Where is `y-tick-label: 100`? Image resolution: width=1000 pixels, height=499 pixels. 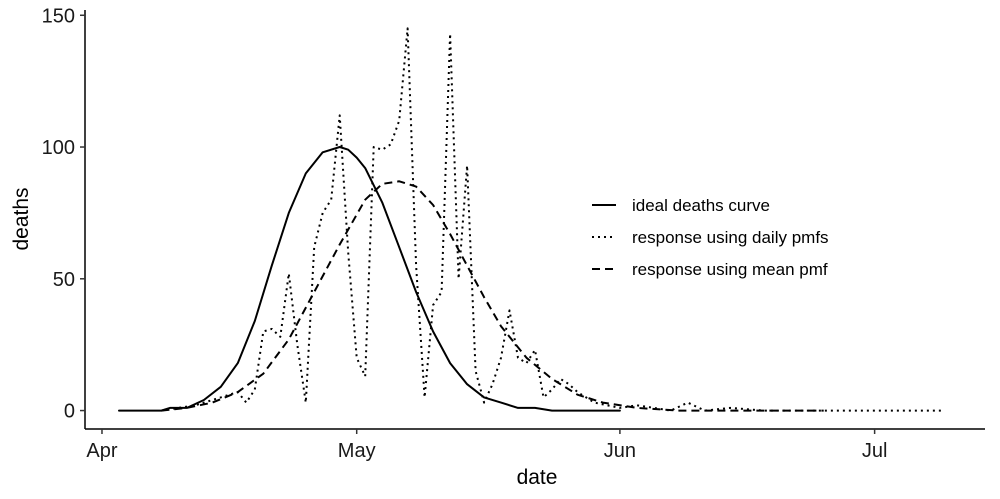 y-tick-label: 100 is located at coordinates (58, 148).